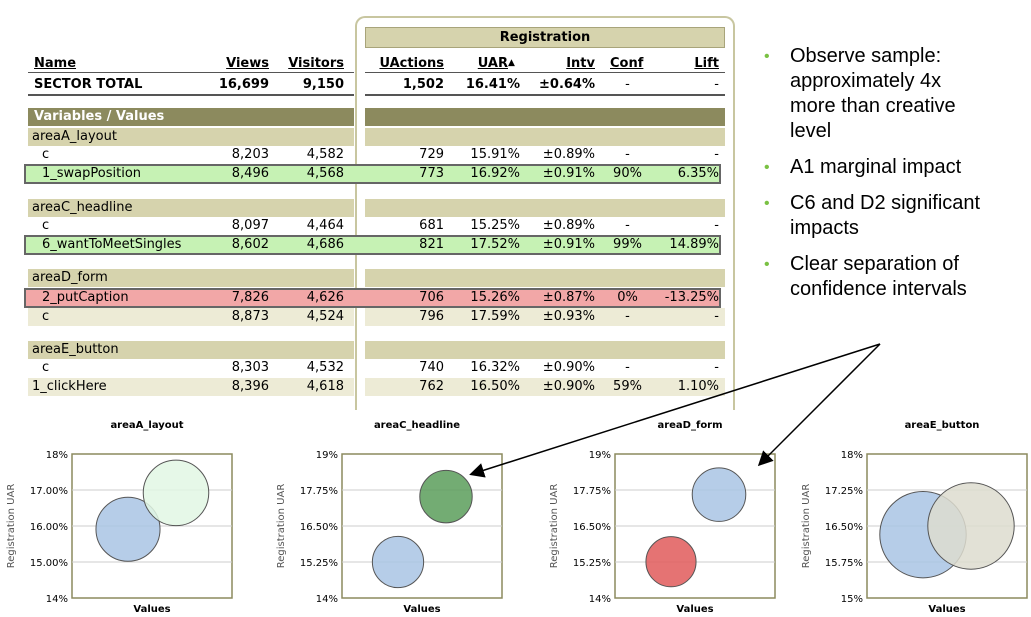 This screenshot has height=617, width=1031. Describe the element at coordinates (866, 56) in the screenshot. I see `bullet-line: Observe sample:` at that location.